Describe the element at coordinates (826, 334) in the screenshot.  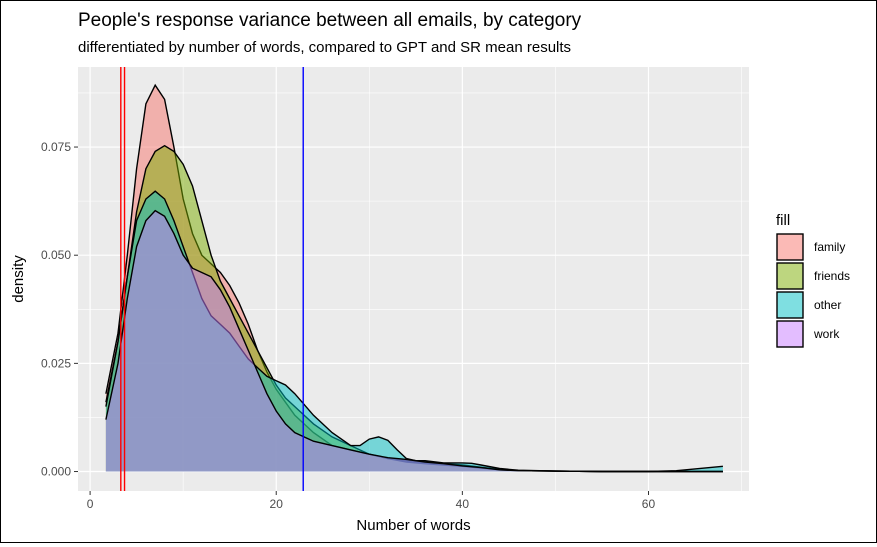
I see `legend-label-work: work` at that location.